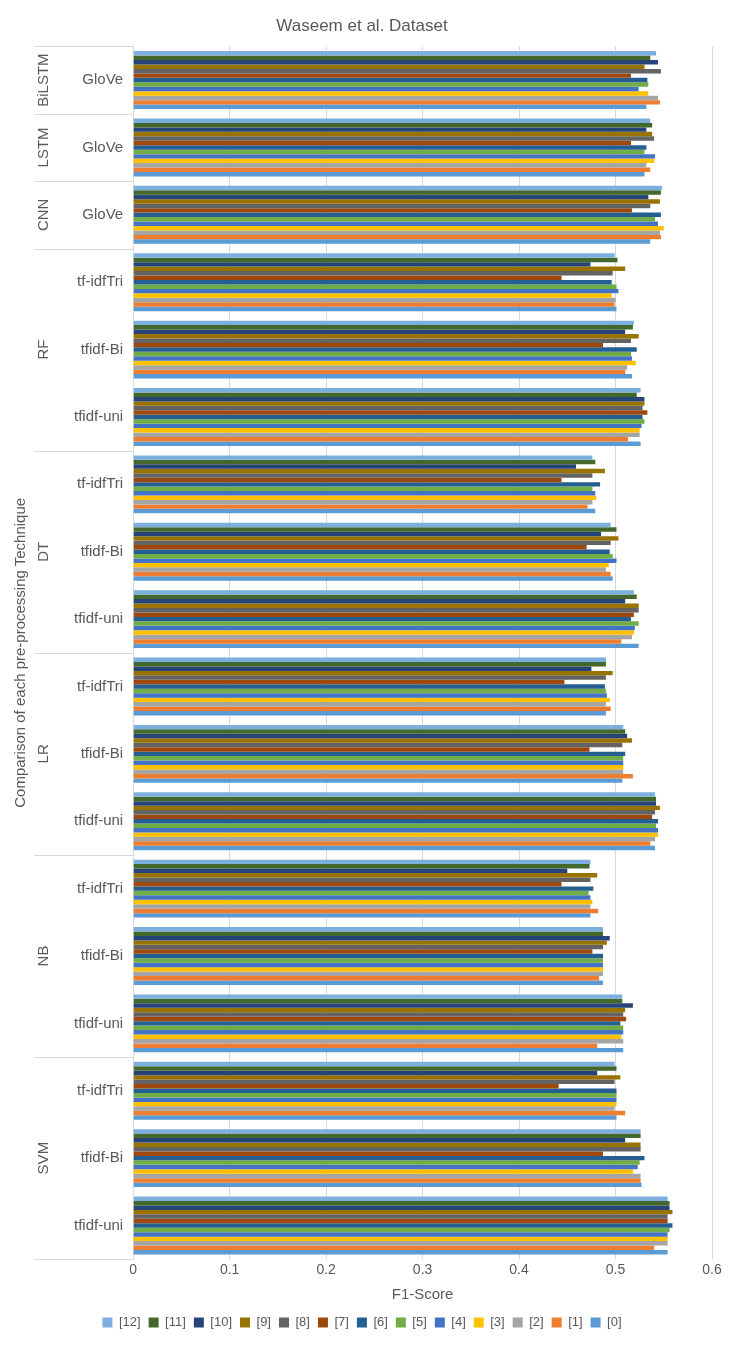  Describe the element at coordinates (43, 215) in the screenshot. I see `text: CNN` at that location.